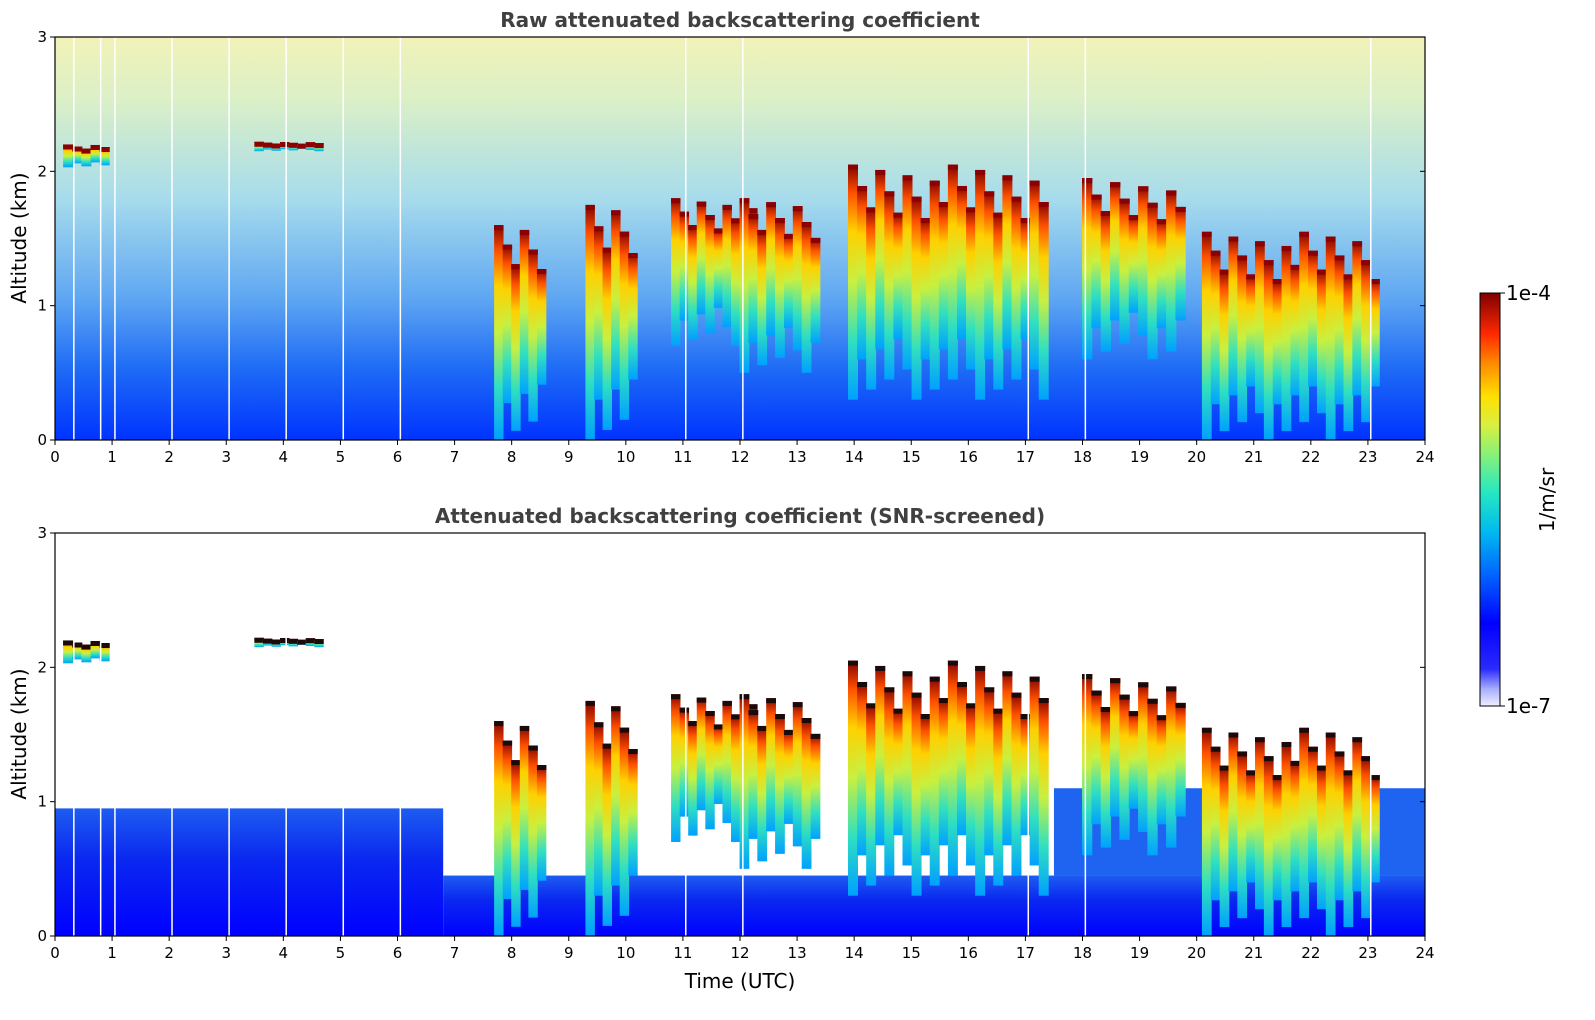 The image size is (1595, 1020). I want to click on x-tick-label: 16, so click(968, 457).